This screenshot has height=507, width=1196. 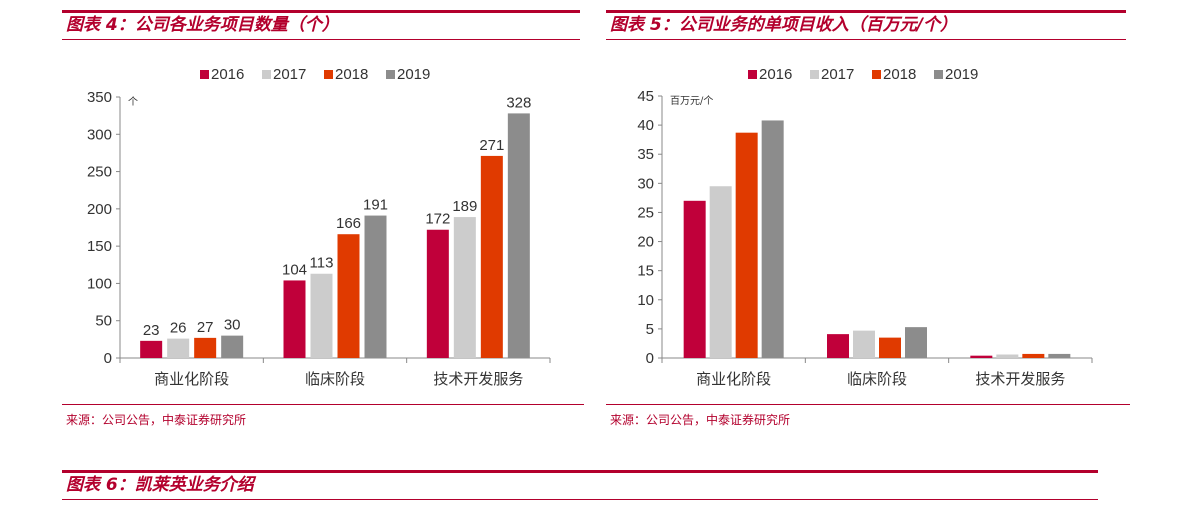 What do you see at coordinates (691, 101) in the screenshot?
I see `y-unit-label: 百万元/个` at bounding box center [691, 101].